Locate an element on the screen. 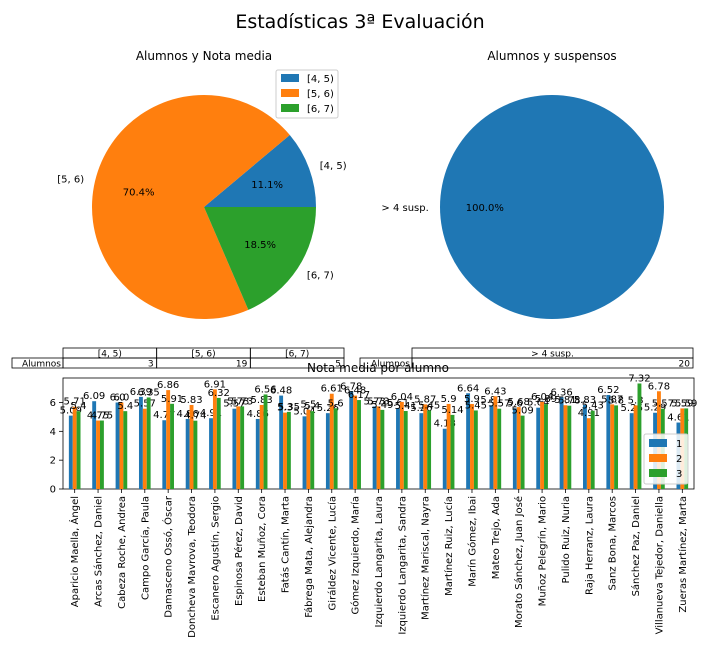 Image resolution: width=720 pixels, height=648 pixels. table-row-label: Alumnos is located at coordinates (390, 365).